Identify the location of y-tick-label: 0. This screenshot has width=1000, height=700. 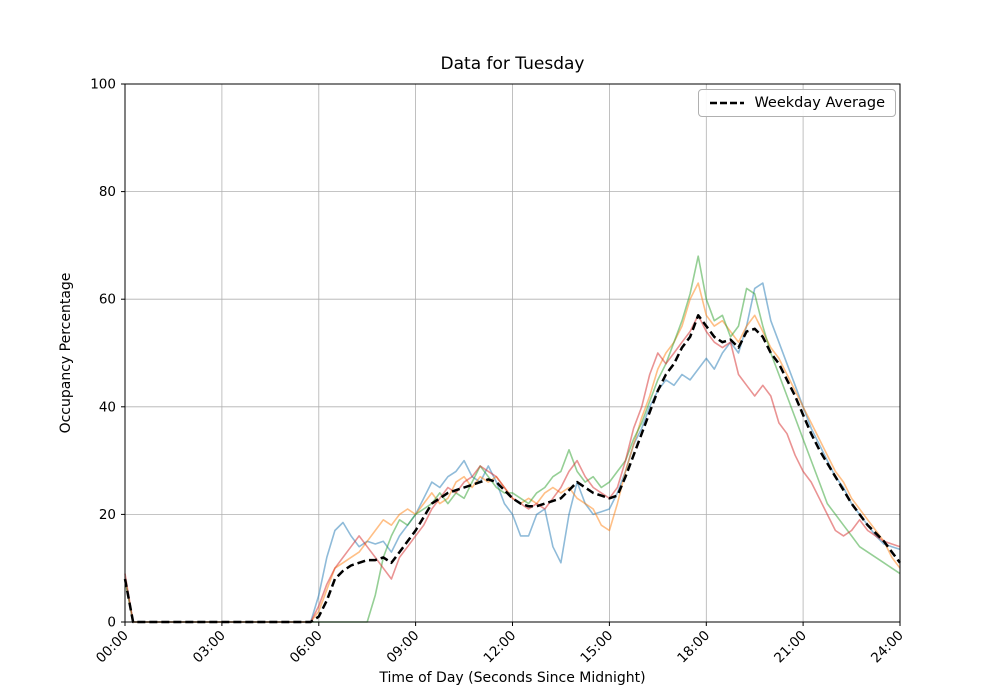
(111, 623).